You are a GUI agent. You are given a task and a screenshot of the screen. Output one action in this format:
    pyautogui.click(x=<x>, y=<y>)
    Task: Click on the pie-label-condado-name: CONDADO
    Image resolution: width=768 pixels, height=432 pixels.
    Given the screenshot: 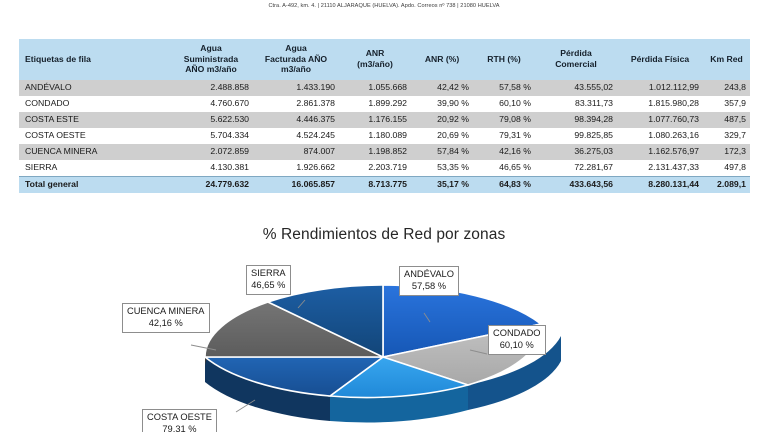 What is the action you would take?
    pyautogui.click(x=517, y=333)
    